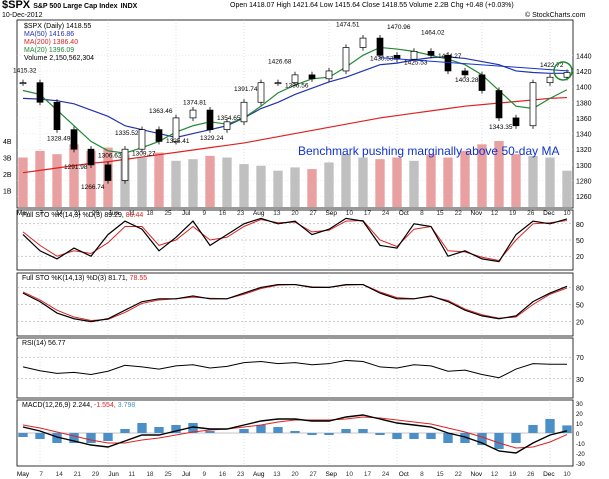 The image size is (609, 479). I want to click on month-label-top: May, so click(23, 213).